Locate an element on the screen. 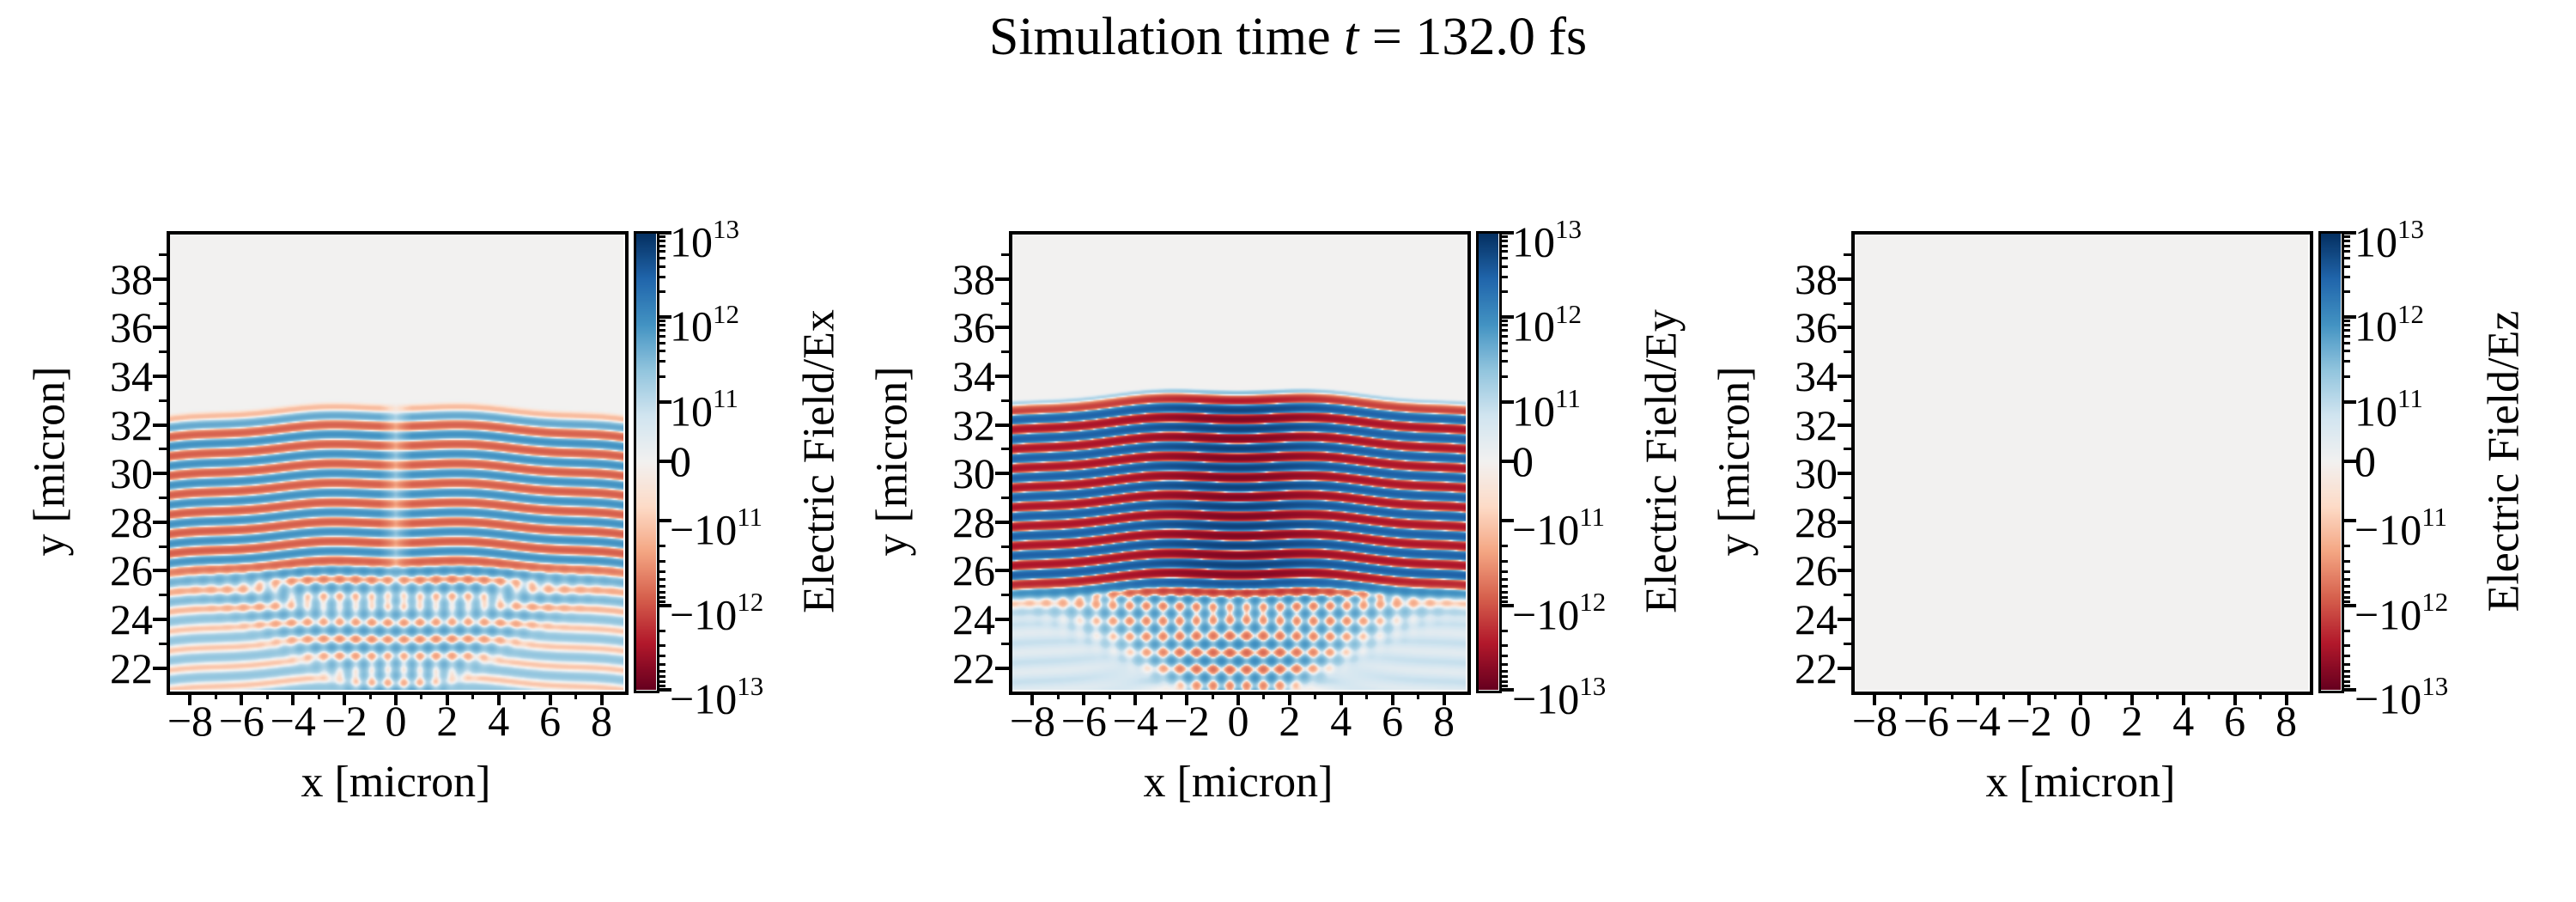  x-tick-label: −6 is located at coordinates (1926, 721).